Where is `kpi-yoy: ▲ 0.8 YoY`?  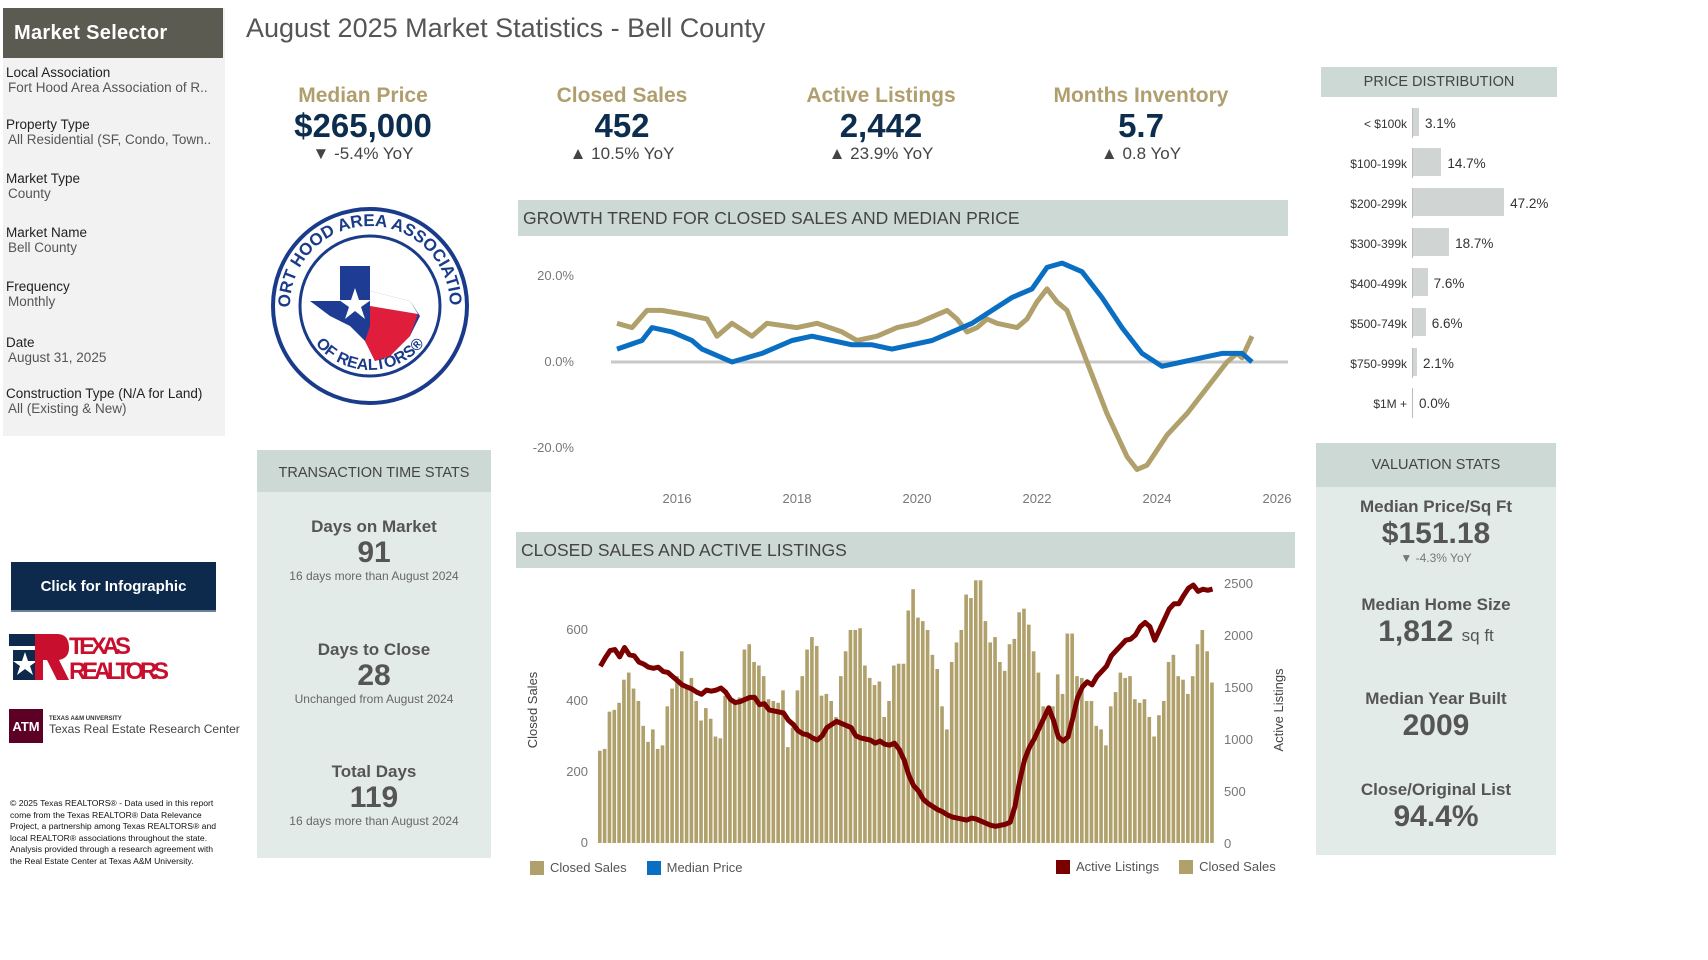
kpi-yoy: ▲ 0.8 YoY is located at coordinates (1141, 153).